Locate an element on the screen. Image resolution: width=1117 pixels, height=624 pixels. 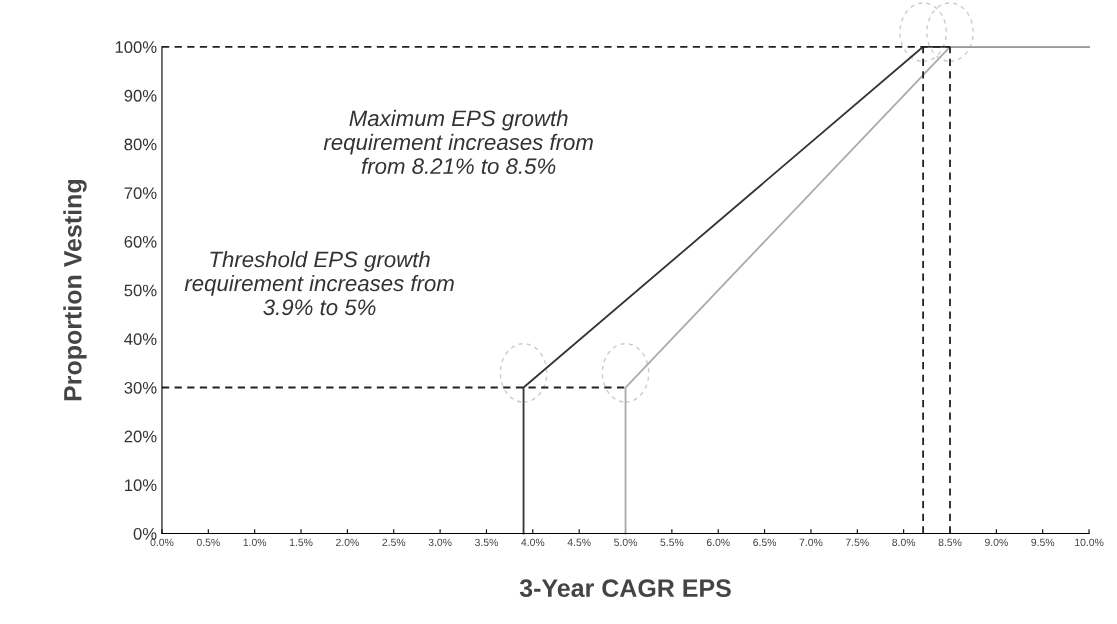
x-tick-label: 3.0% is located at coordinates (440, 542).